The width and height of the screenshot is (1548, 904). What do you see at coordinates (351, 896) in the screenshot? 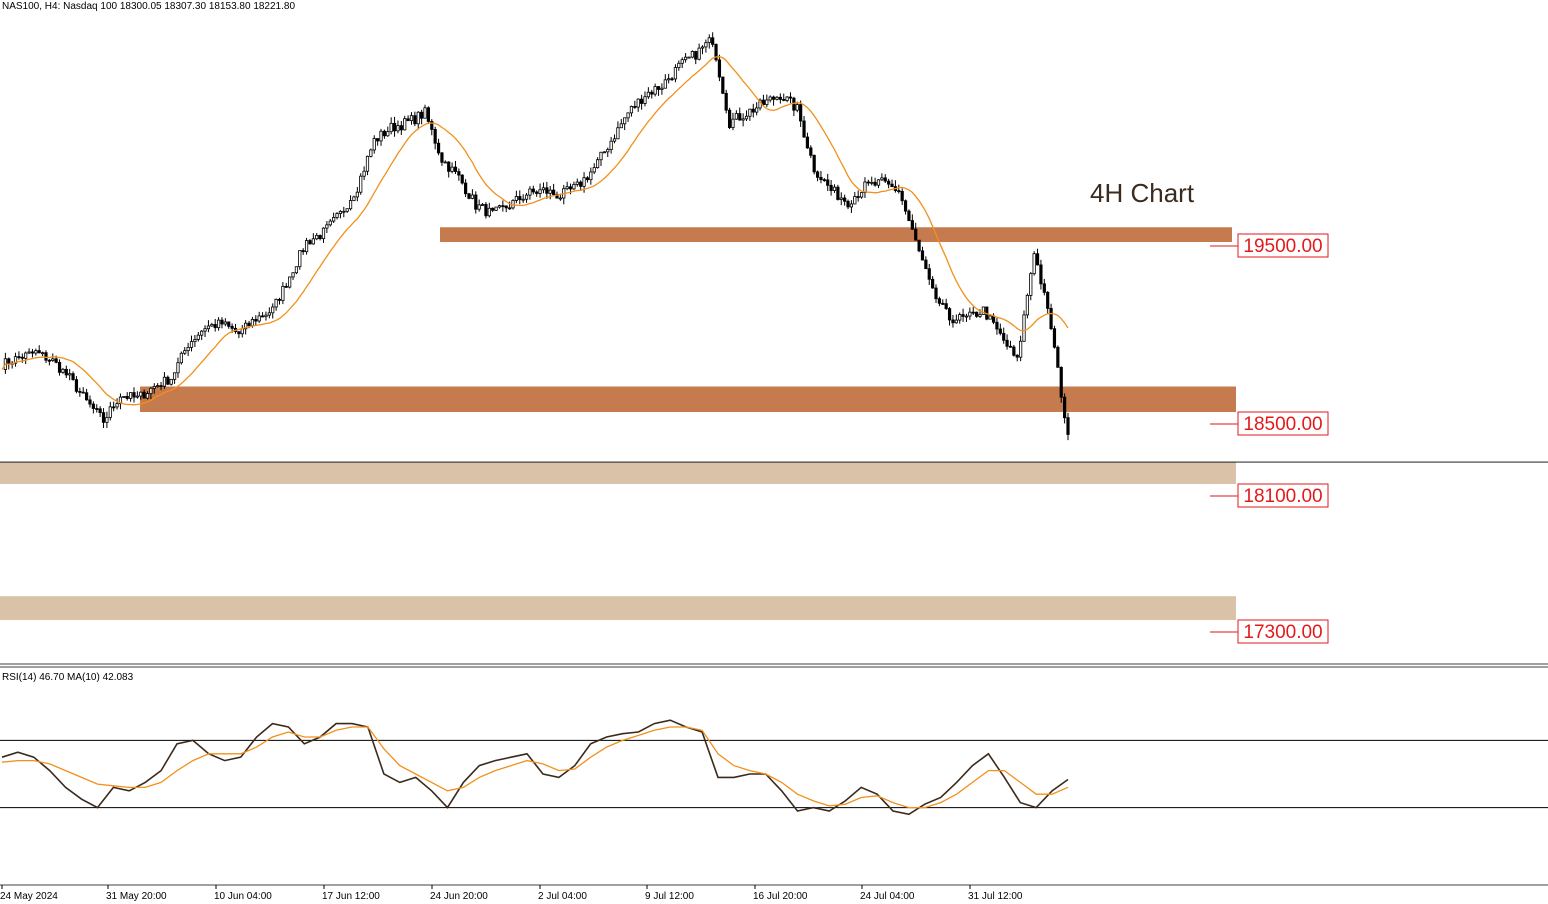
I see `x-axis-label: 17 Jun 12:00` at bounding box center [351, 896].